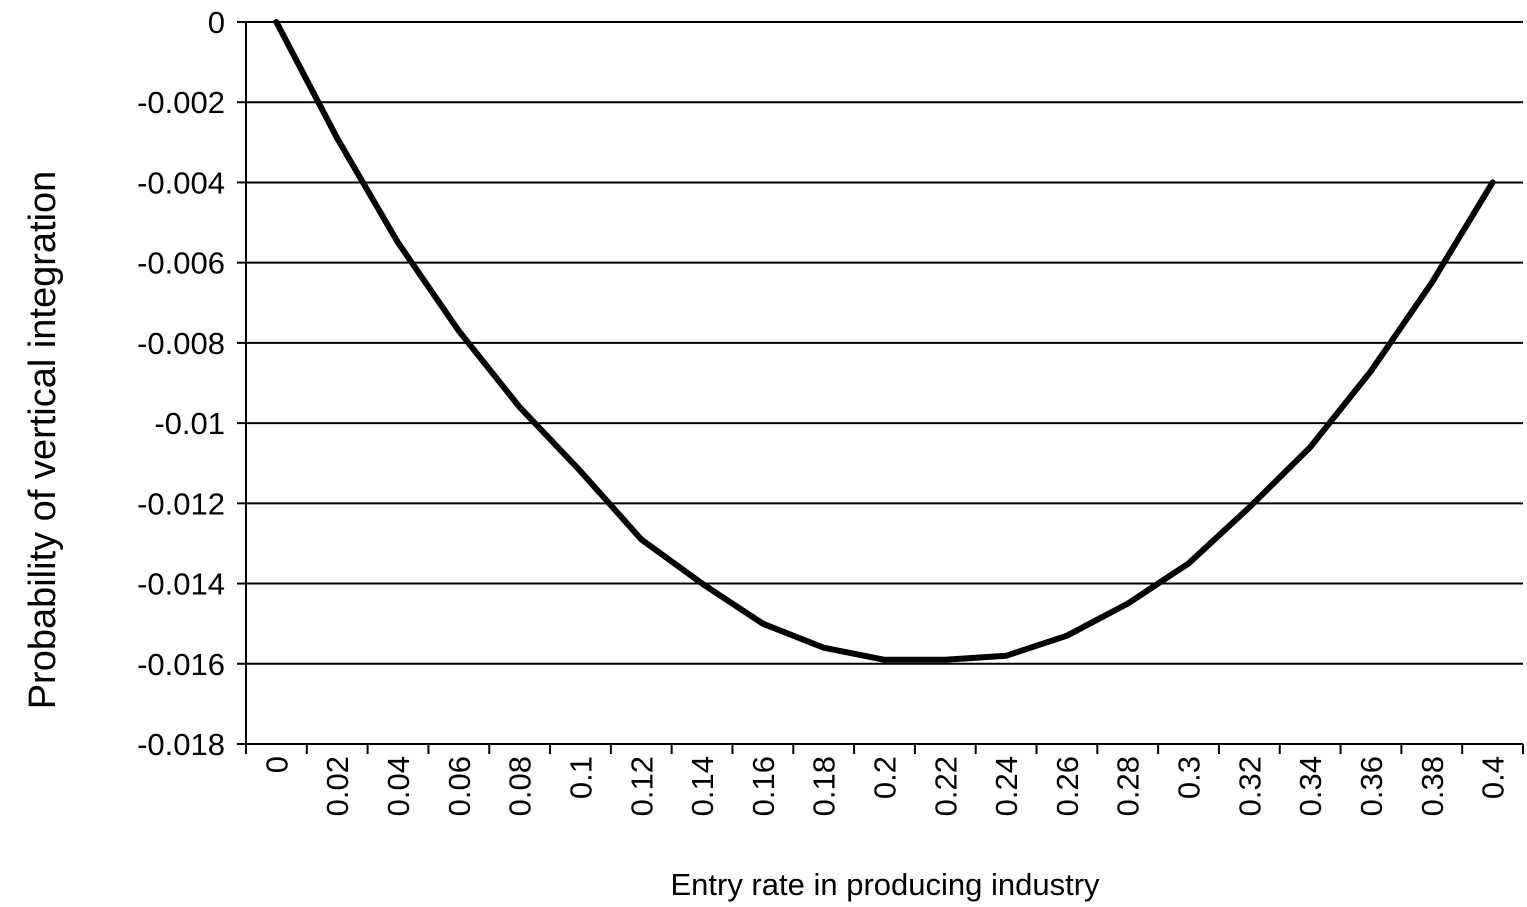 This screenshot has width=1527, height=907. I want to click on y-tick-label: -0.008, so click(181, 343).